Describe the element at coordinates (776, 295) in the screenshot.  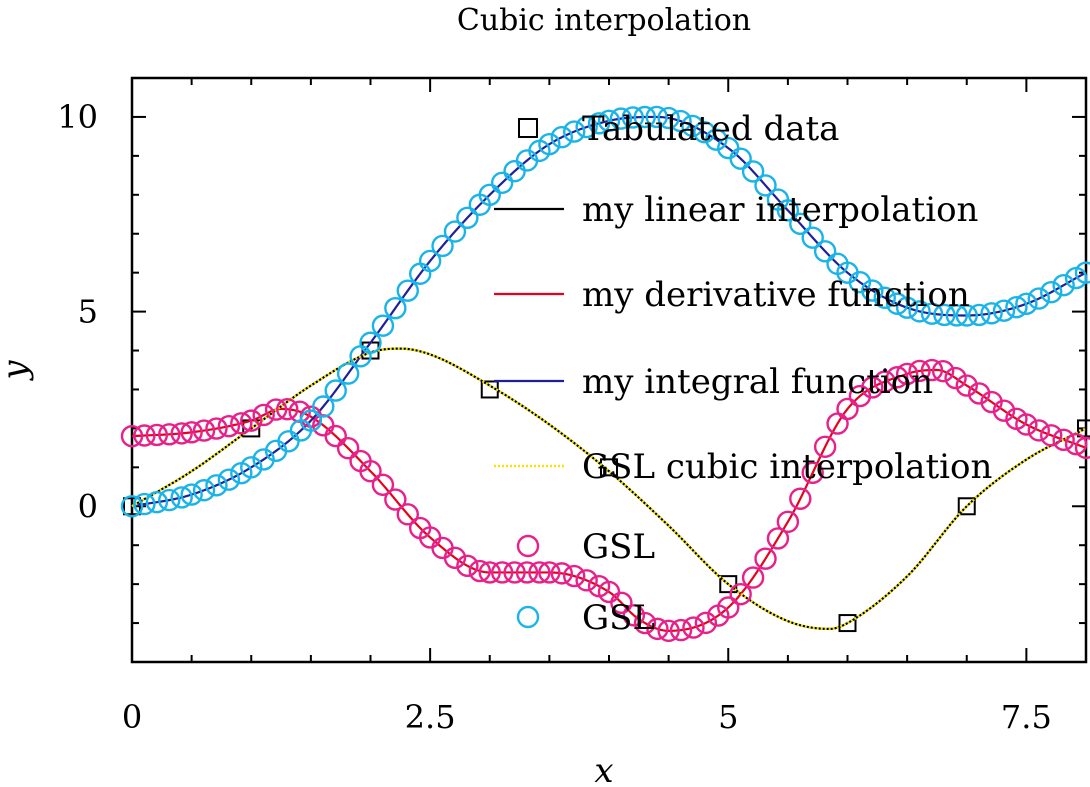
I see `legend-label: my derivative function` at that location.